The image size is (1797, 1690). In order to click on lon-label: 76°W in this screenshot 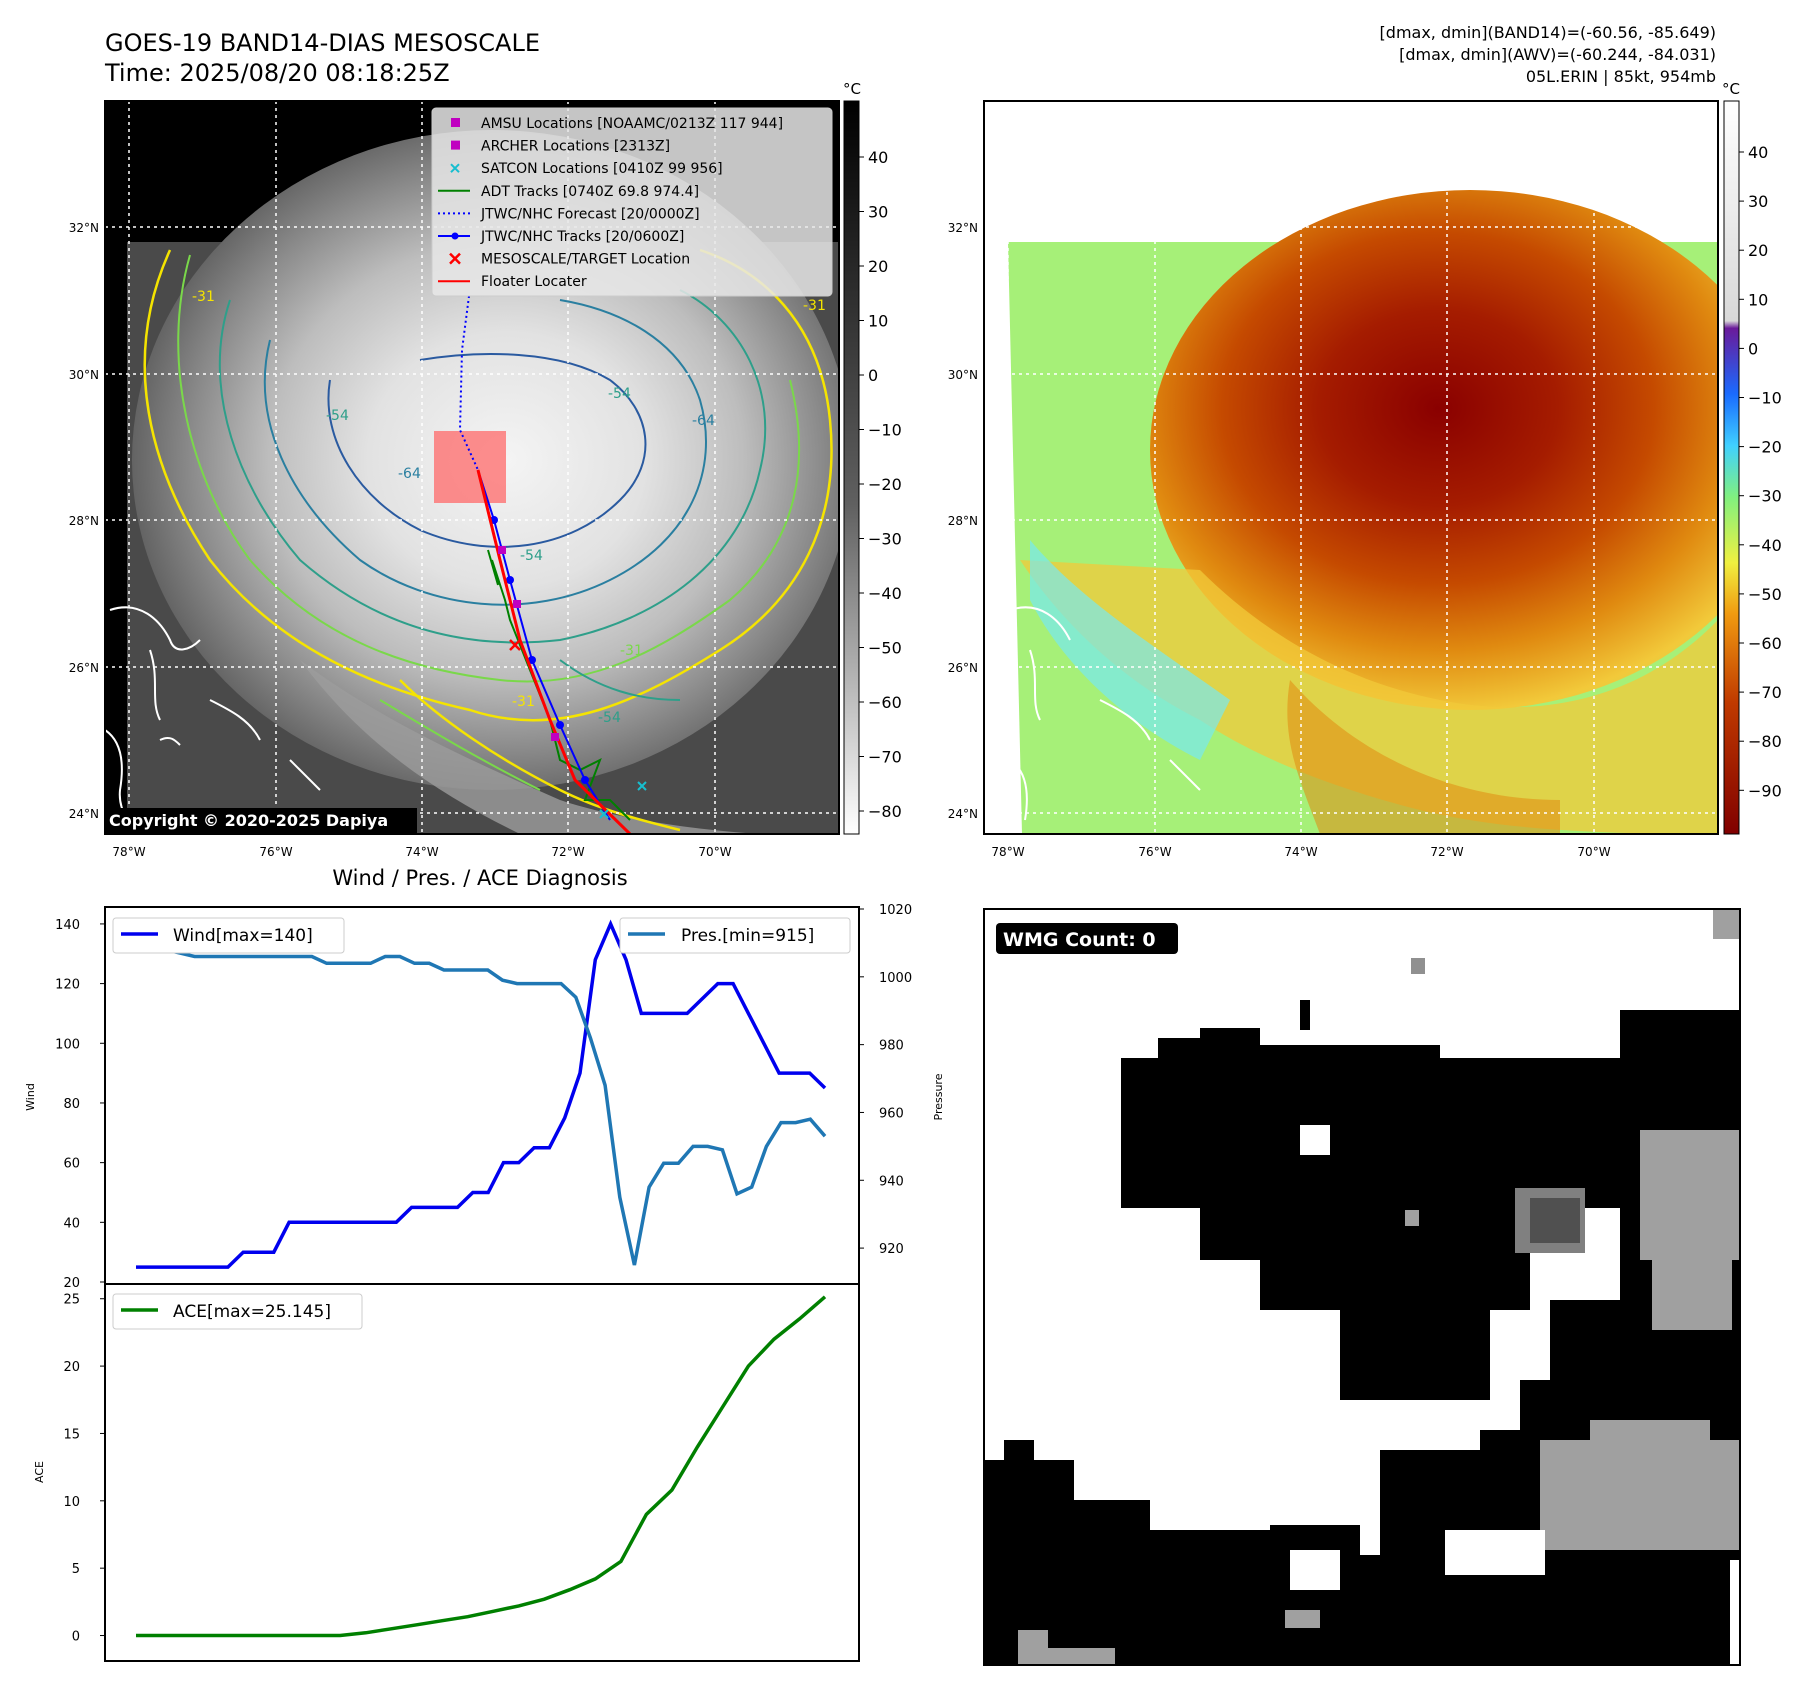, I will do `click(275, 852)`.